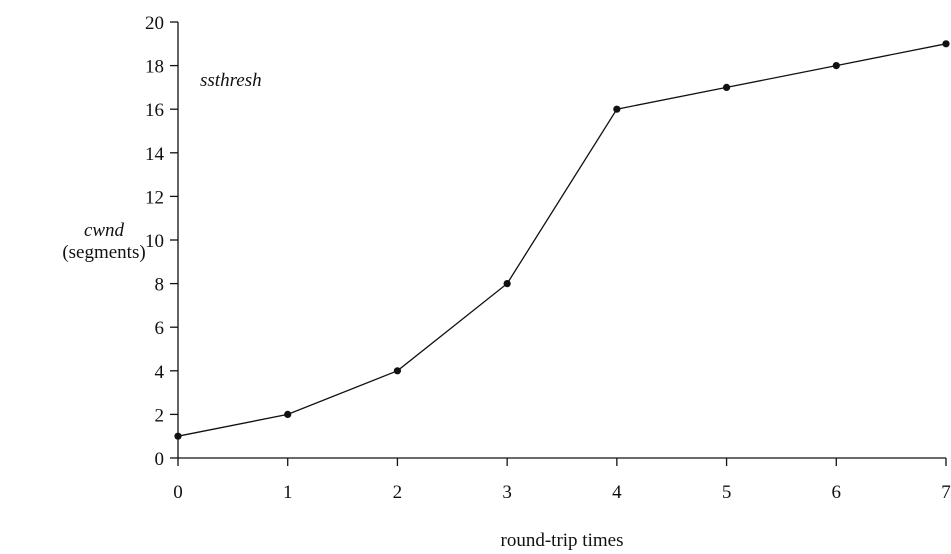 The image size is (951, 554). I want to click on x-tick-label: 1, so click(288, 492).